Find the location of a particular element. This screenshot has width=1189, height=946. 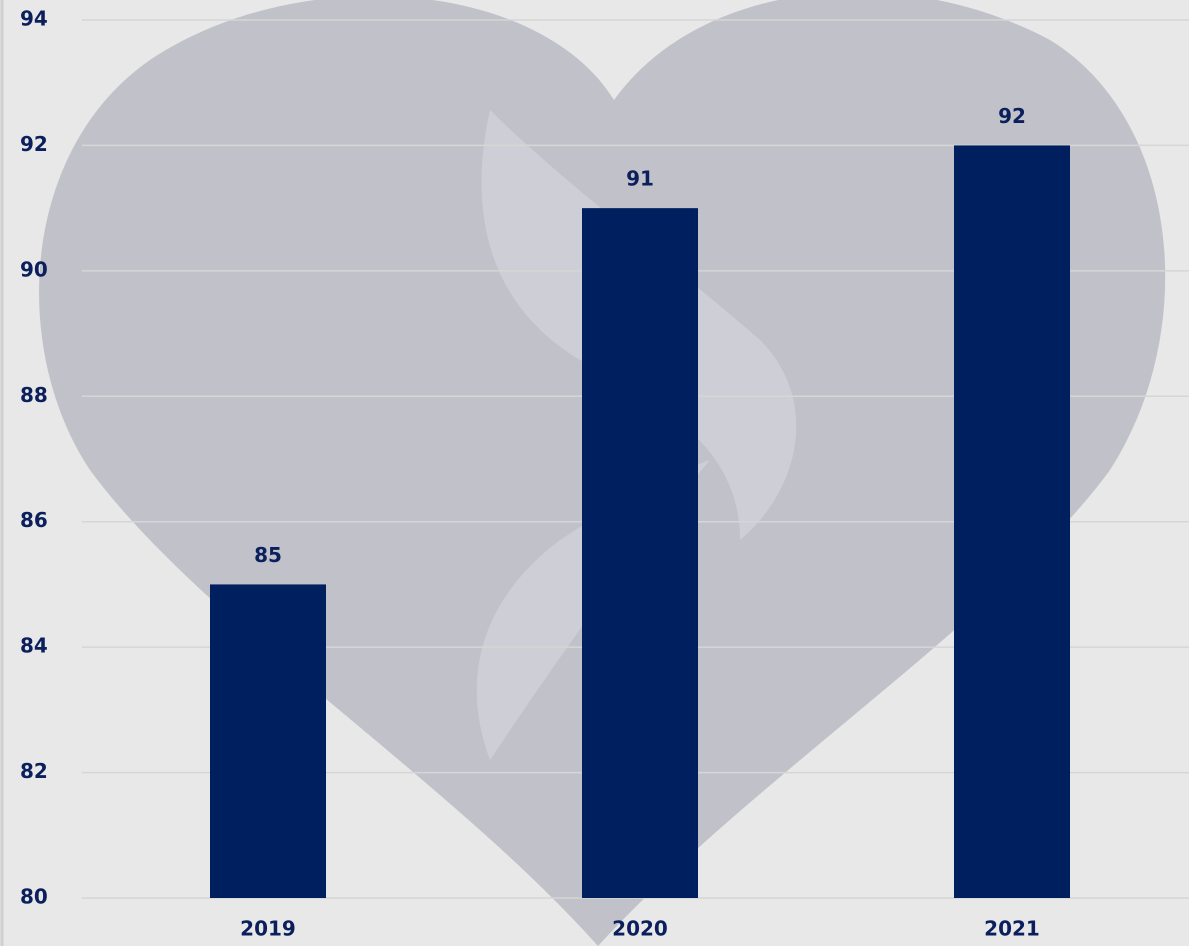

y-tick-label: 92 is located at coordinates (34, 144).